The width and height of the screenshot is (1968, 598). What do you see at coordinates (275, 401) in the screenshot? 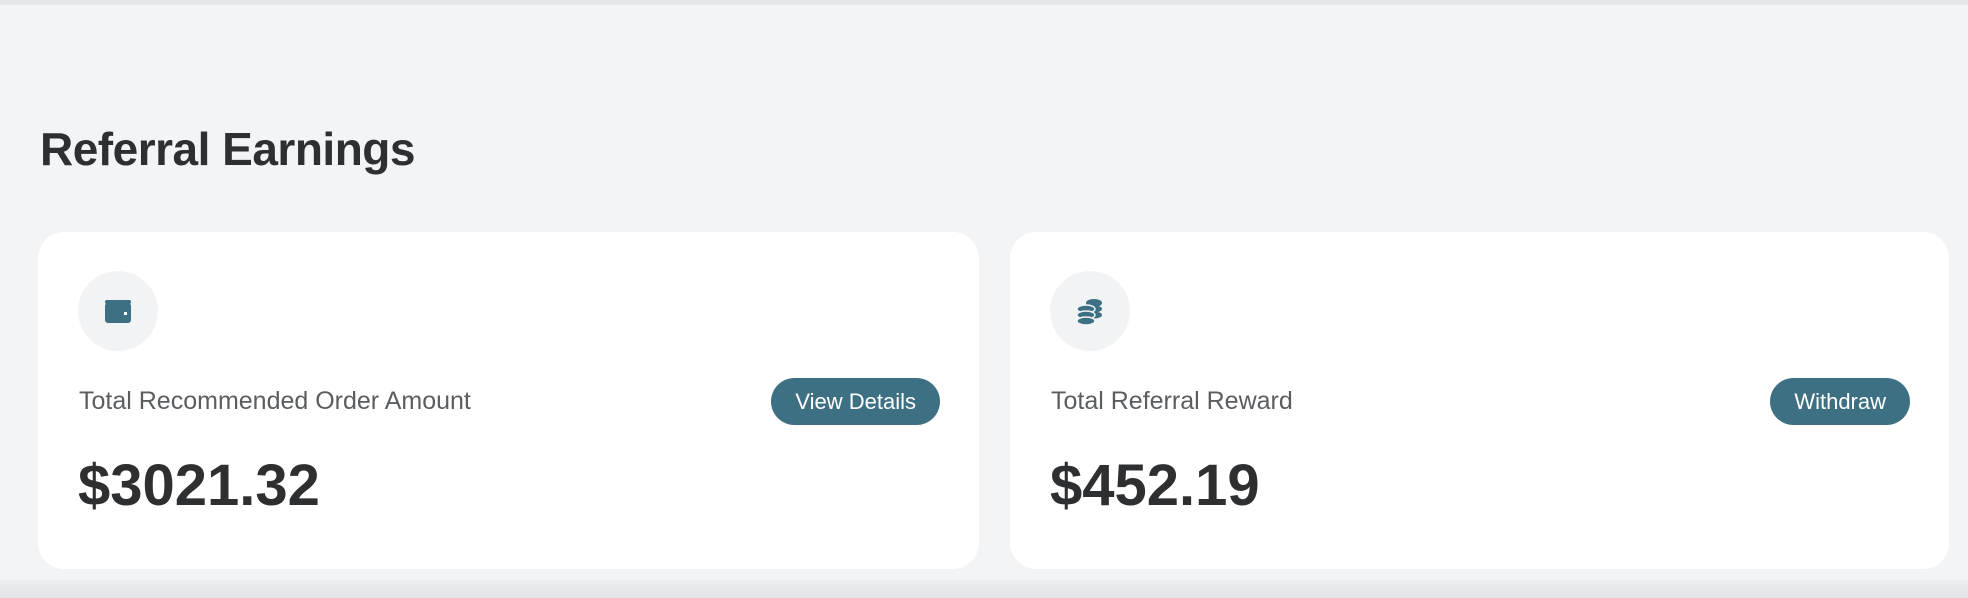
I see `order-amount-label: Total Recommended Order Amount` at bounding box center [275, 401].